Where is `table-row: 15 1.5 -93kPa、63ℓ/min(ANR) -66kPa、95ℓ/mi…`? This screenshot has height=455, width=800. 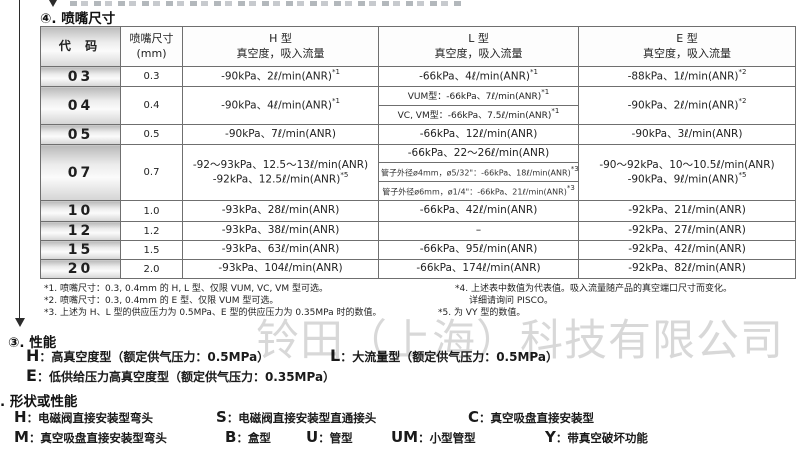 table-row: 15 1.5 -93kPa、63ℓ/min(ANR) -66kPa、95ℓ/mi… is located at coordinates (418, 250).